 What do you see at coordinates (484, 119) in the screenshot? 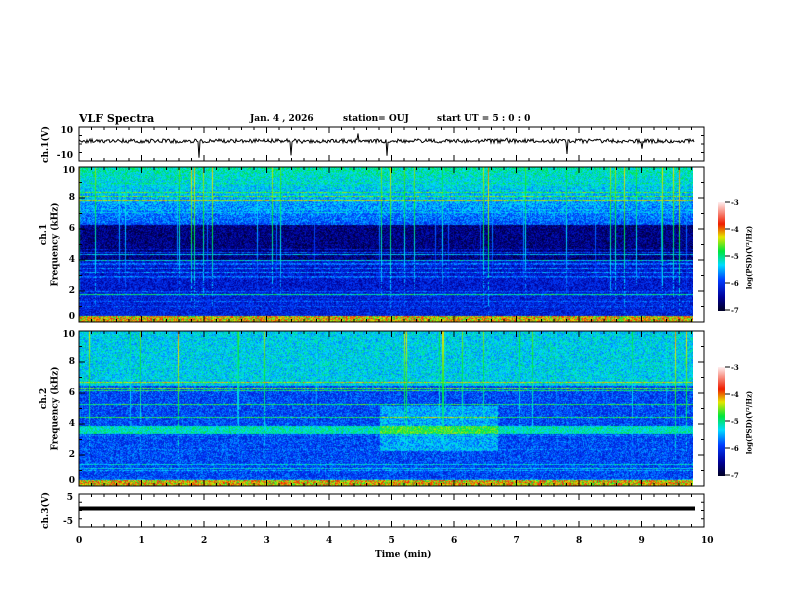
I see `start-time-label: start UT = 5 : 0 : 0` at bounding box center [484, 119].